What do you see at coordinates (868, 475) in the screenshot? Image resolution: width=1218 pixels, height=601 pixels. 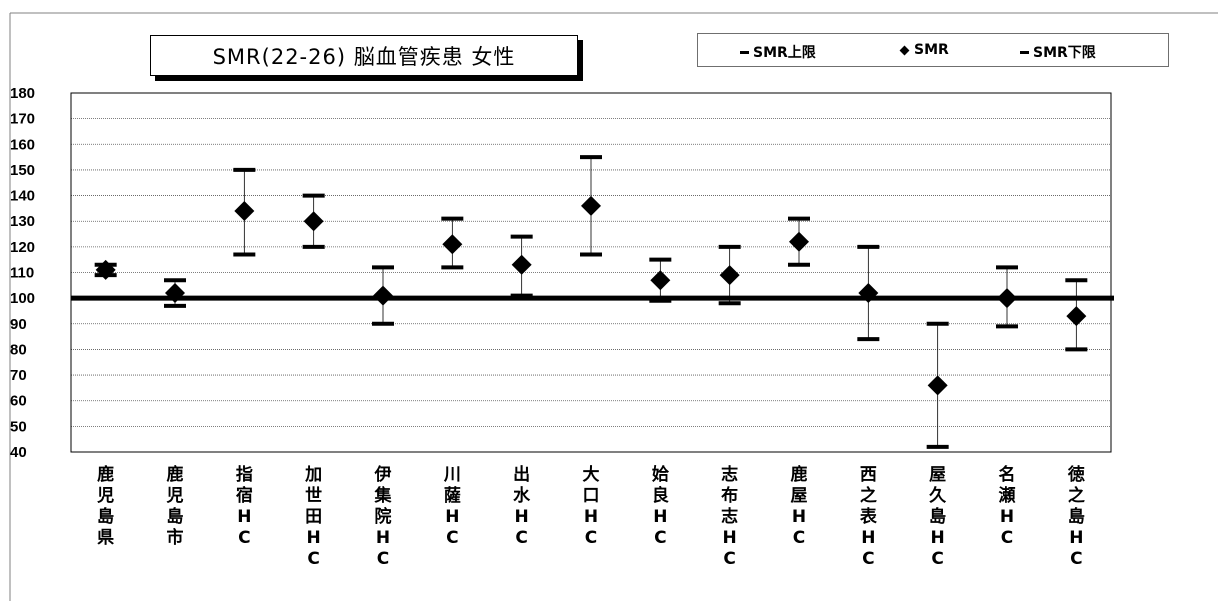 I see `category-label-char: 西` at bounding box center [868, 475].